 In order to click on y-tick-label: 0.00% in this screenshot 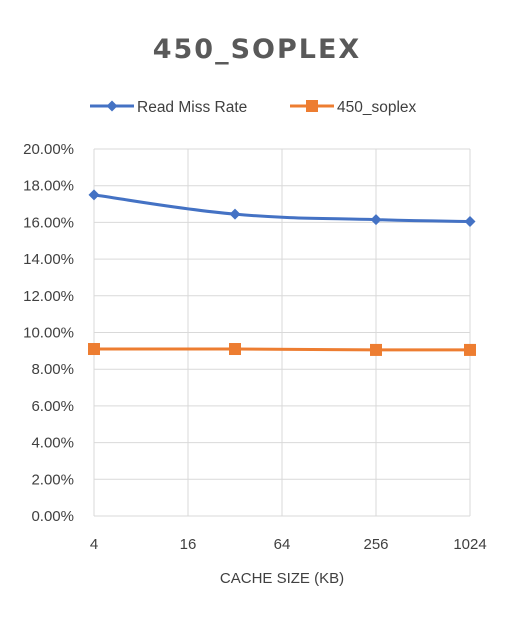, I will do `click(52, 516)`.